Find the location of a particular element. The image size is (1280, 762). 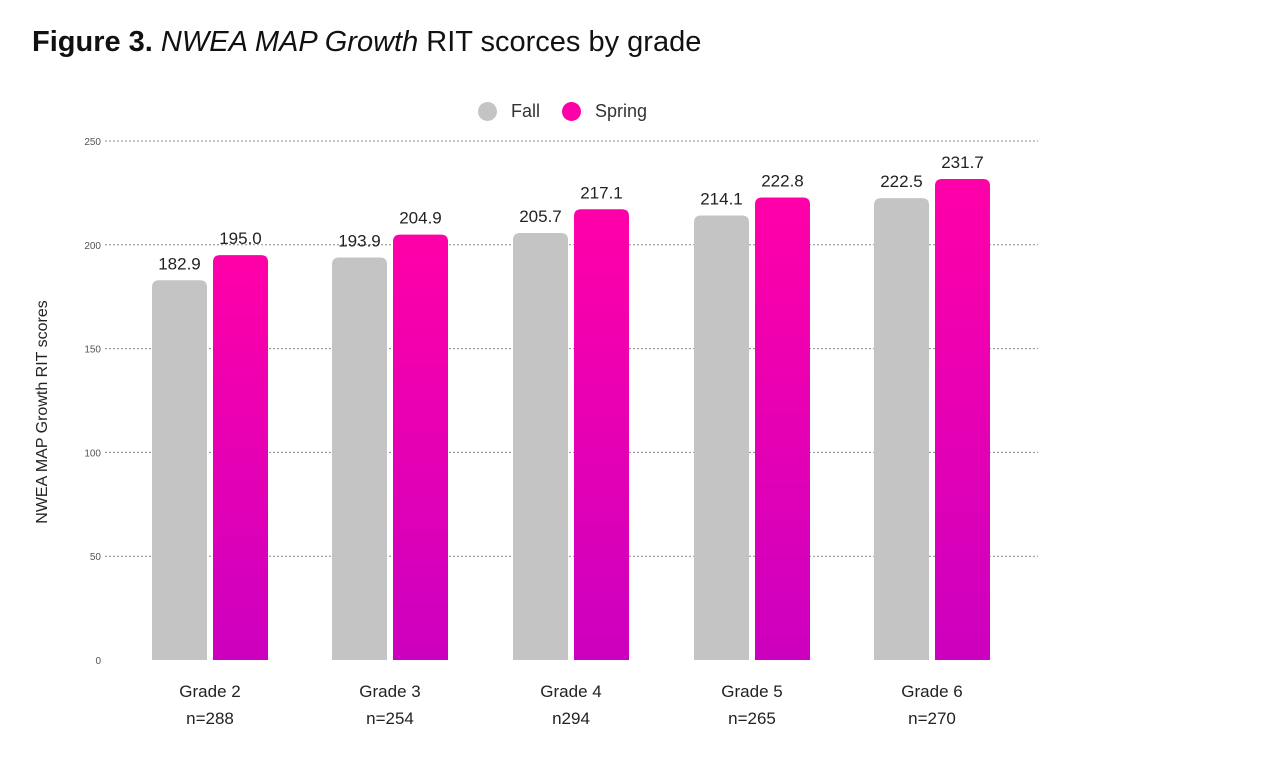

value-label-spring-6: 231.7 is located at coordinates (962, 162).